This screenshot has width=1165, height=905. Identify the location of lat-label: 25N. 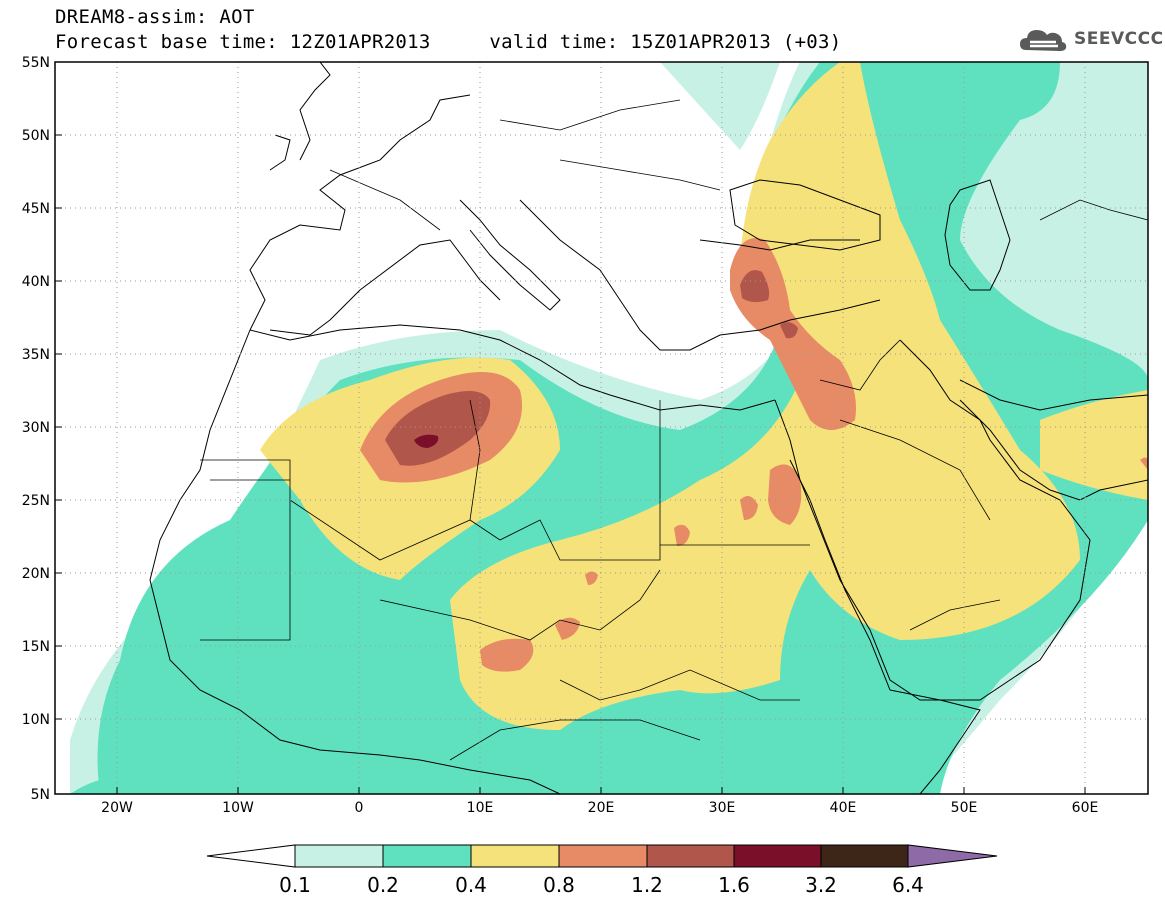
(36, 501).